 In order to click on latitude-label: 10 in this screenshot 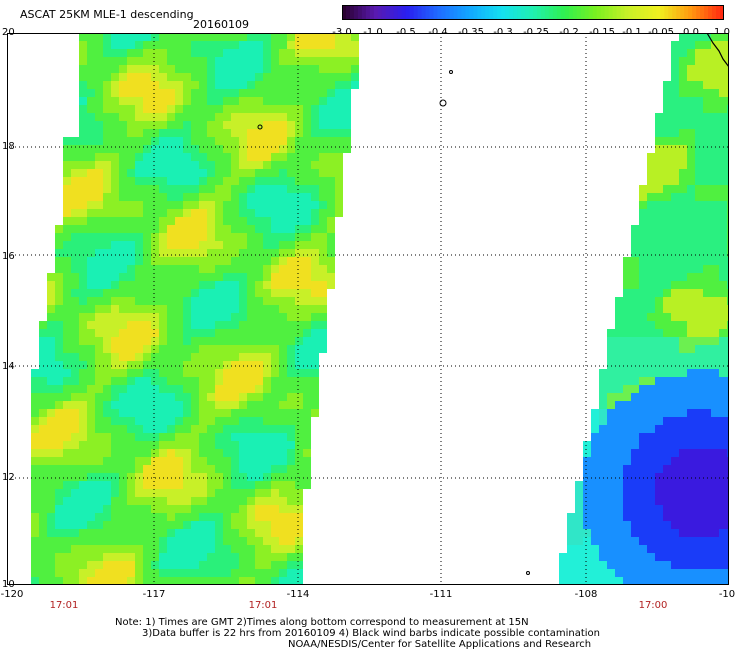, I will do `click(8, 584)`.